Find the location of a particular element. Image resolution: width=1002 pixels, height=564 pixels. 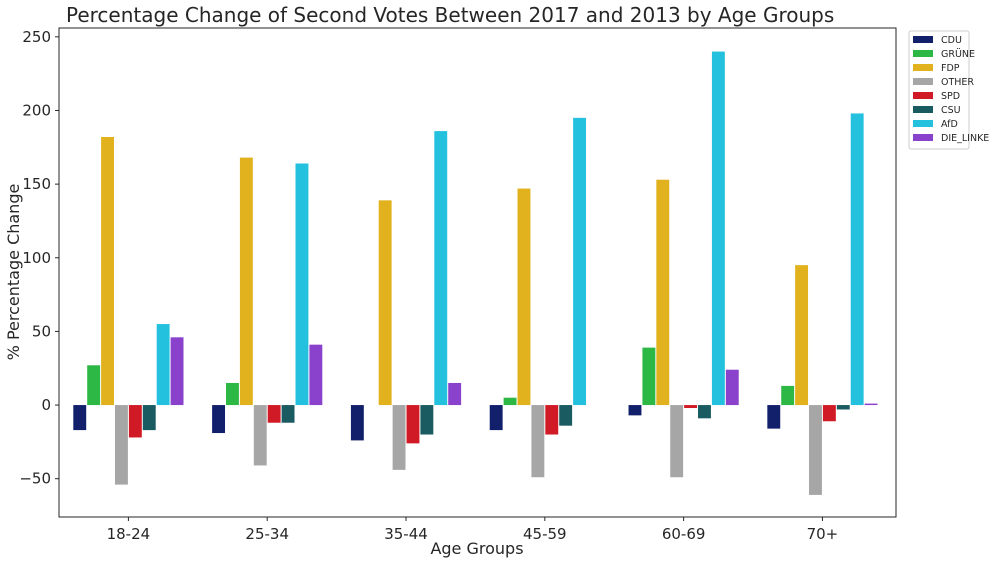

y-axis-ticks: −50 0 50 100 150 200 250 is located at coordinates (39, 258).